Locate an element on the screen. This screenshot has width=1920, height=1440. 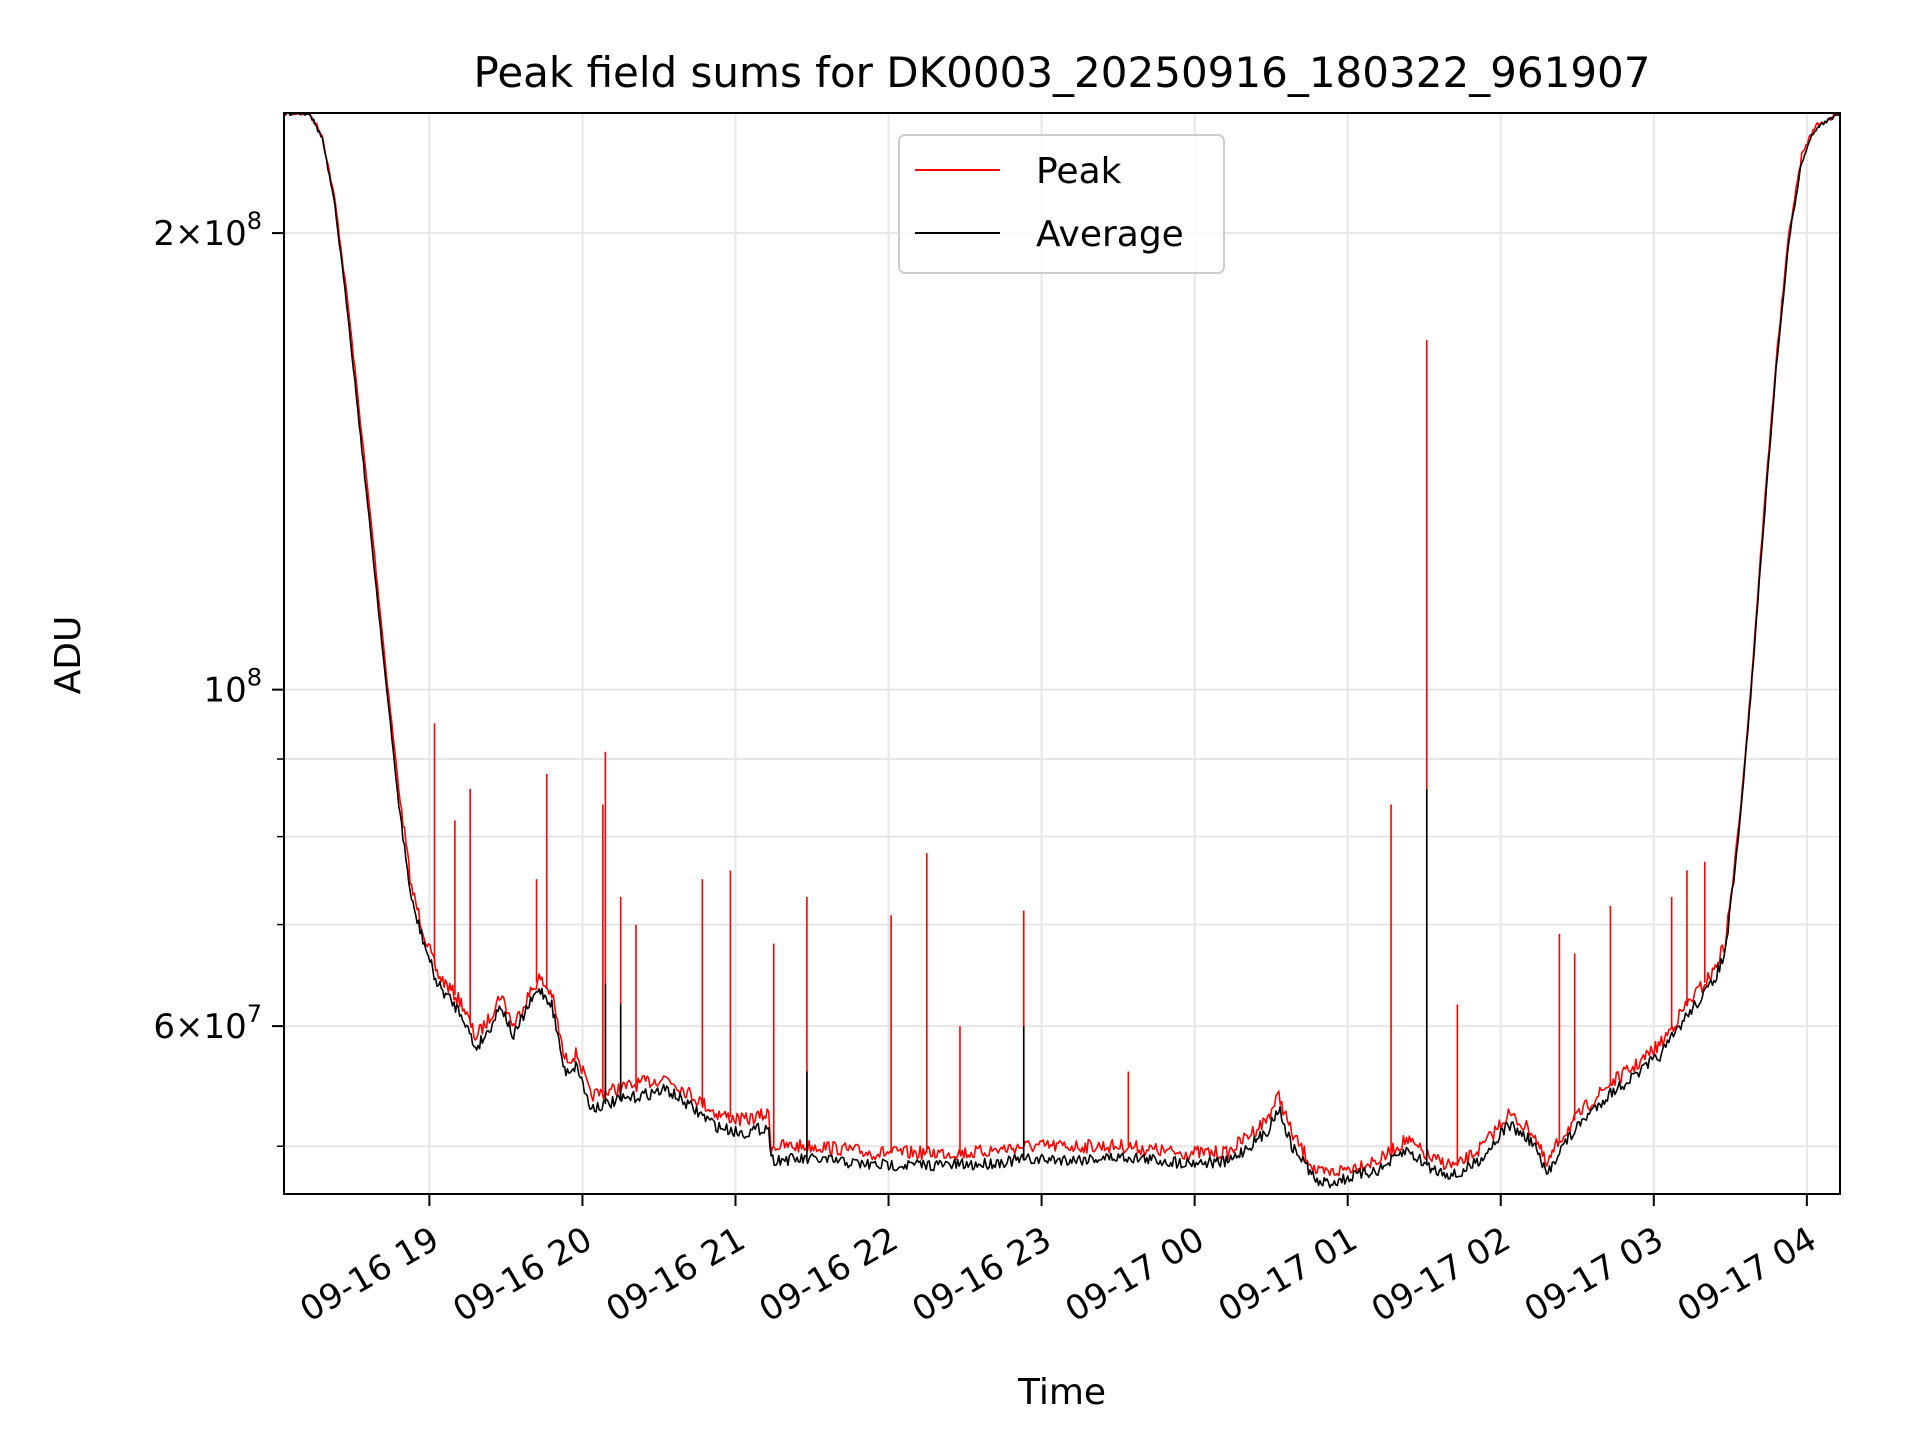
y-tick-label: 108 is located at coordinates (232, 687).